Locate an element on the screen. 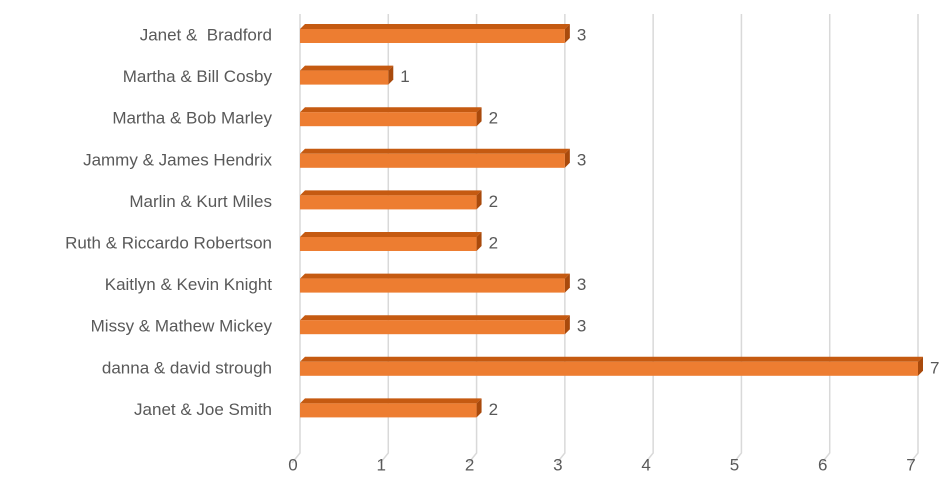 This screenshot has height=479, width=942. y-tick-label: Martha & Bill Cosby is located at coordinates (198, 76).